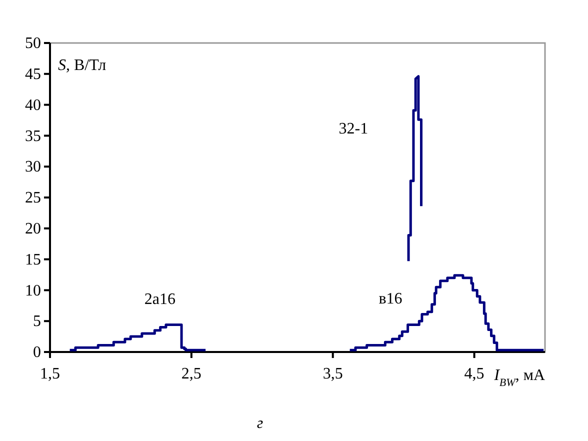 The image size is (588, 441). Describe the element at coordinates (50, 374) in the screenshot. I see `x-tick-label: 1,5` at that location.